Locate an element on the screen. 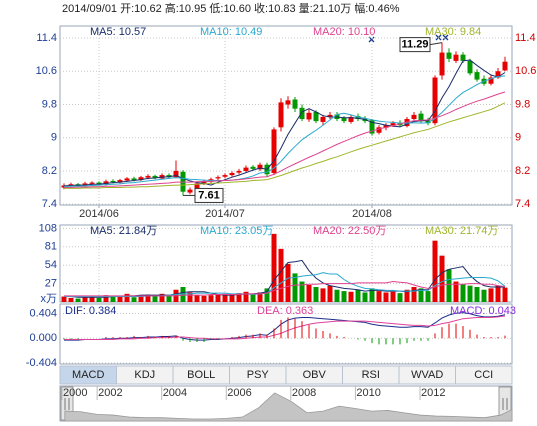 Image resolution: width=537 pixels, height=426 pixels. y-tick-label-right: 9.8 is located at coordinates (522, 104).